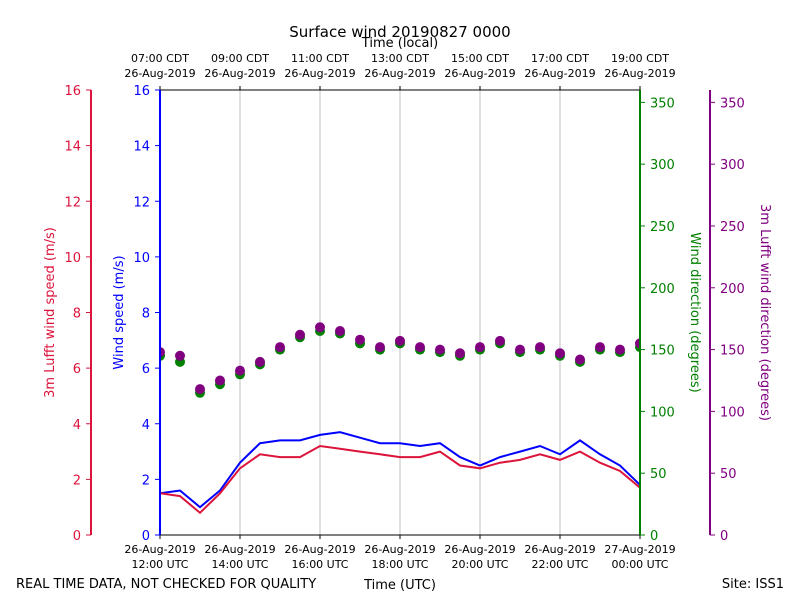  What do you see at coordinates (639, 549) in the screenshot?
I see `x-tick-label: 27-Aug-2019` at bounding box center [639, 549].